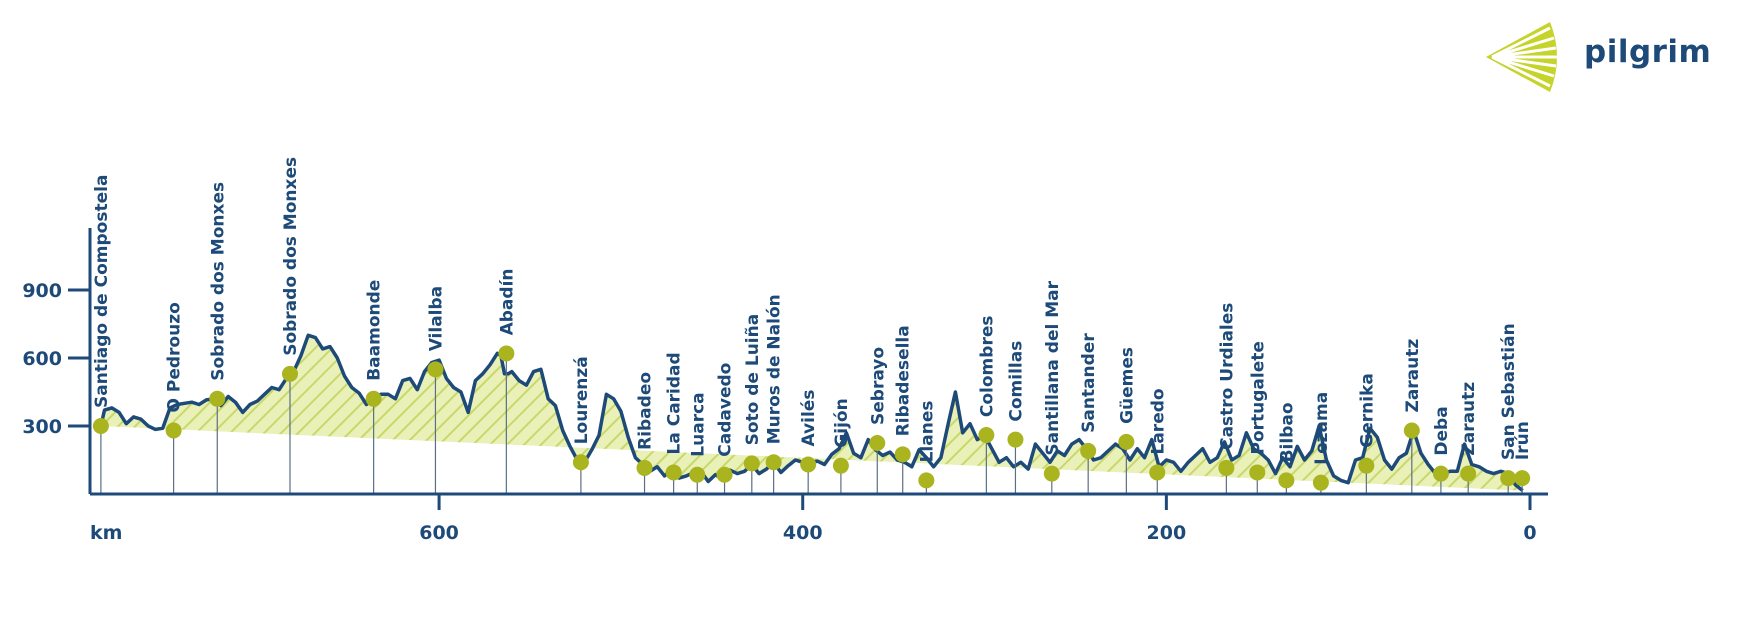 This screenshot has width=1756, height=625. I want to click on y-tick-label: 600, so click(42, 359).